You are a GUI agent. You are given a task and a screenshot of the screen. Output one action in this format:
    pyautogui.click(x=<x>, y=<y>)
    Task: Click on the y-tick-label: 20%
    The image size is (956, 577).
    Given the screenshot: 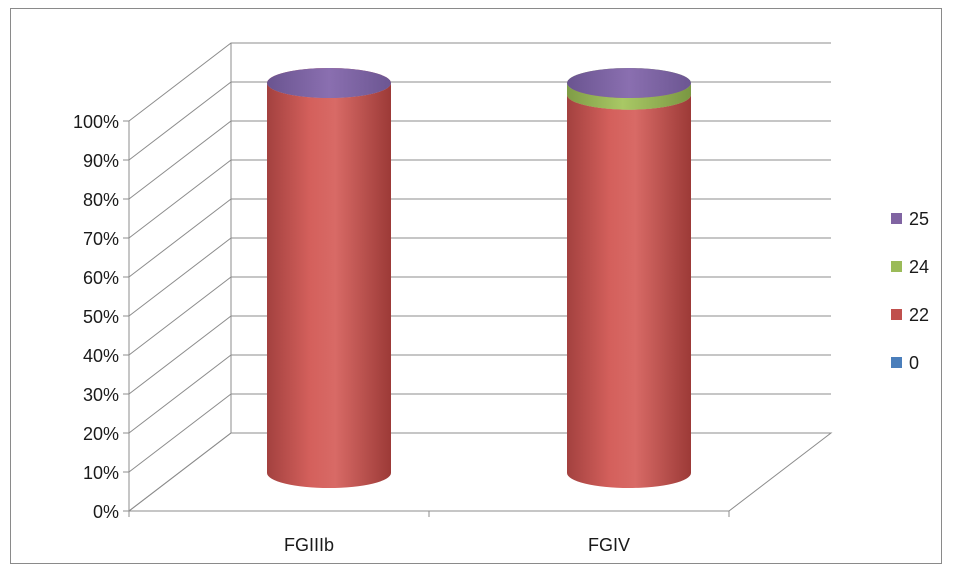 What is the action you would take?
    pyautogui.click(x=101, y=434)
    